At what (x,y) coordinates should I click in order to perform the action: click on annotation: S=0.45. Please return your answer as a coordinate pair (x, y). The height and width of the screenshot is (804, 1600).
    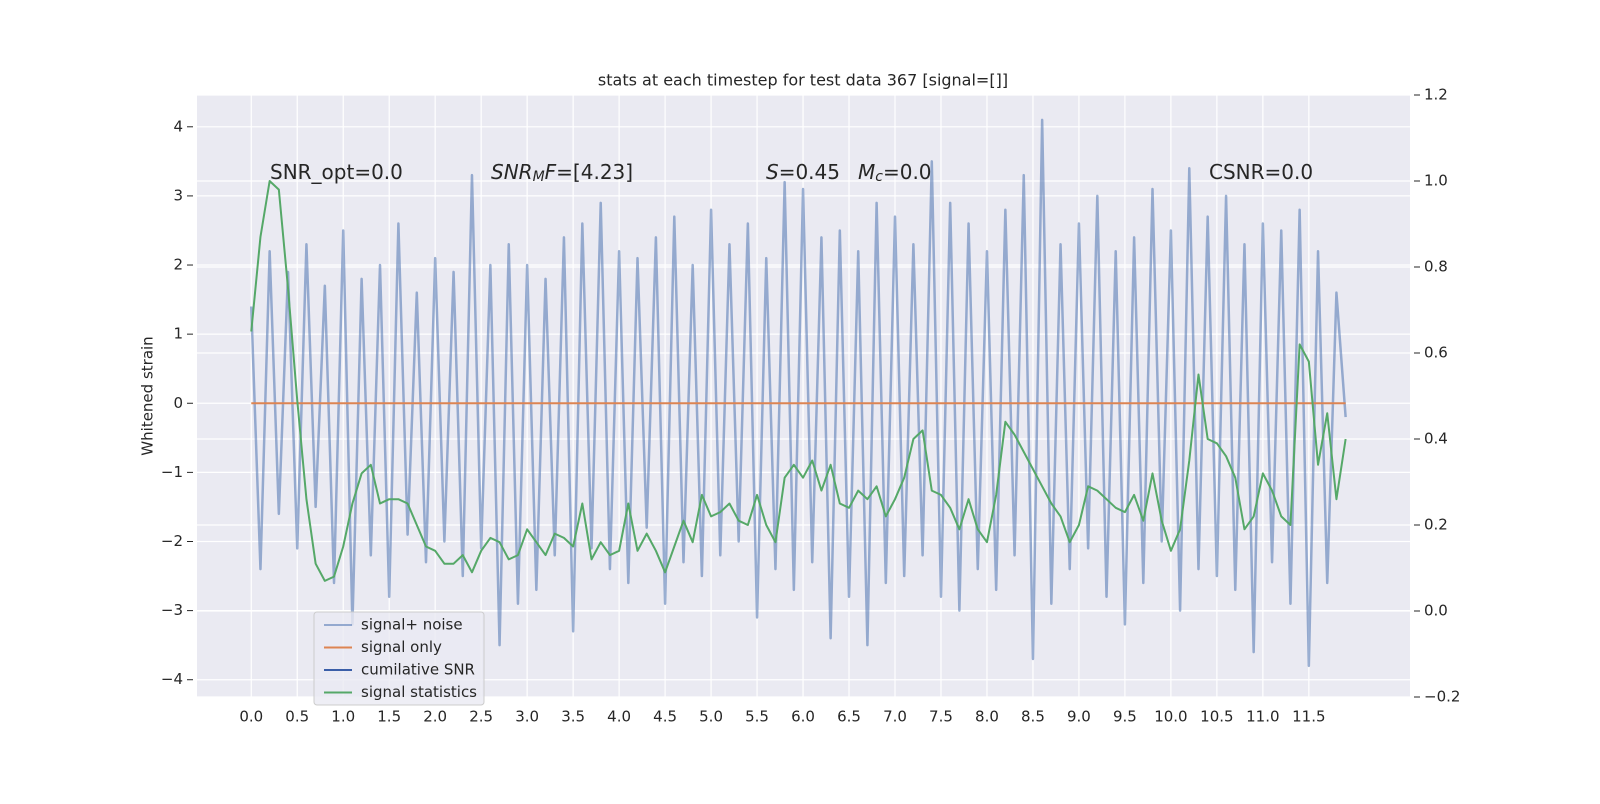
    Looking at the image, I should click on (803, 172).